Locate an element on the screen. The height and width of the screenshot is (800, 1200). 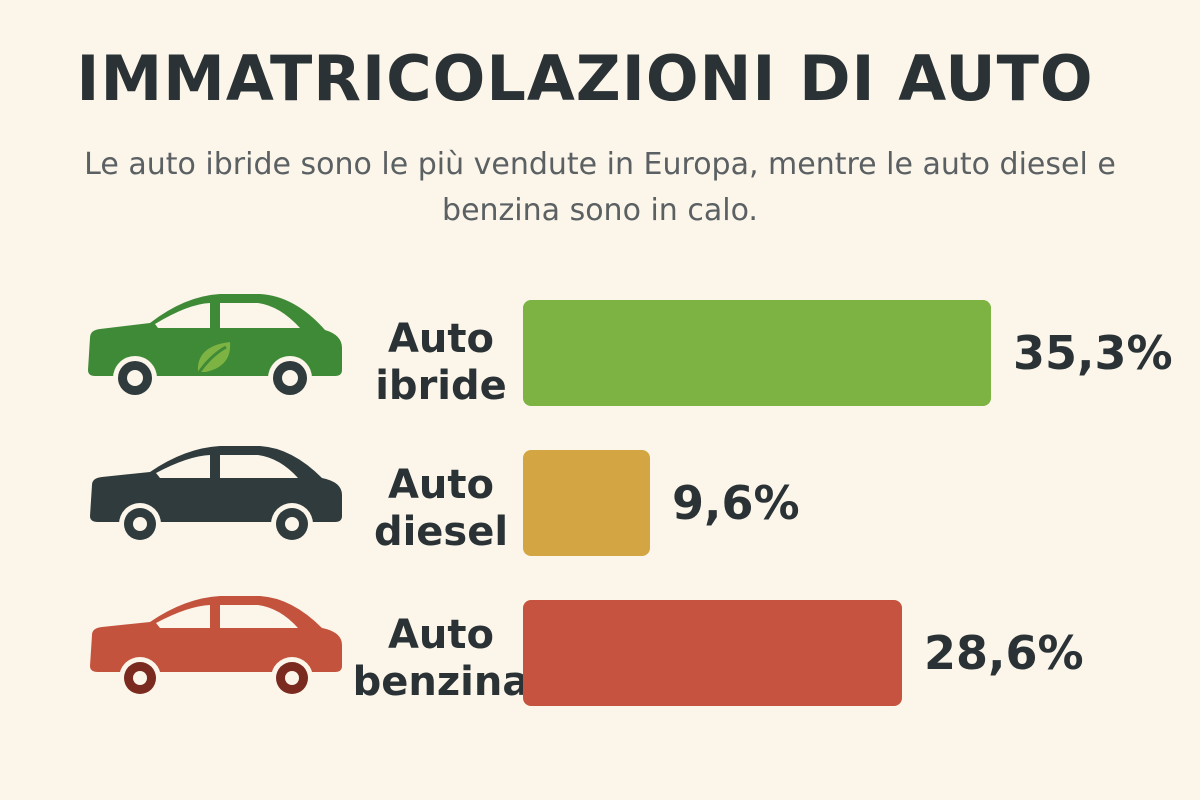
value-label-hybrid: 35,3% is located at coordinates (1093, 353).